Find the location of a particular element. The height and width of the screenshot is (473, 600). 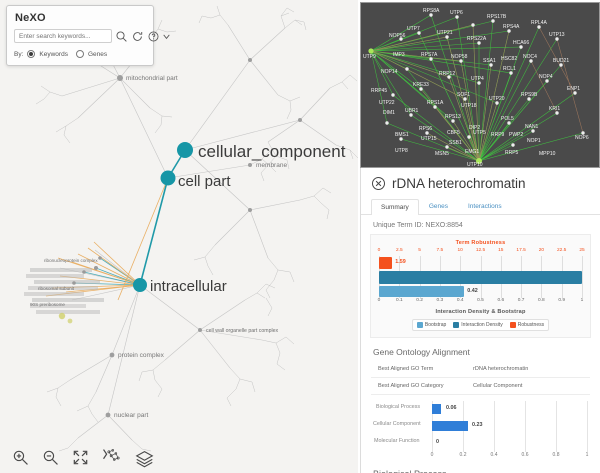

detail-header: rDNA heterochromatin is located at coordinates (480, 181).